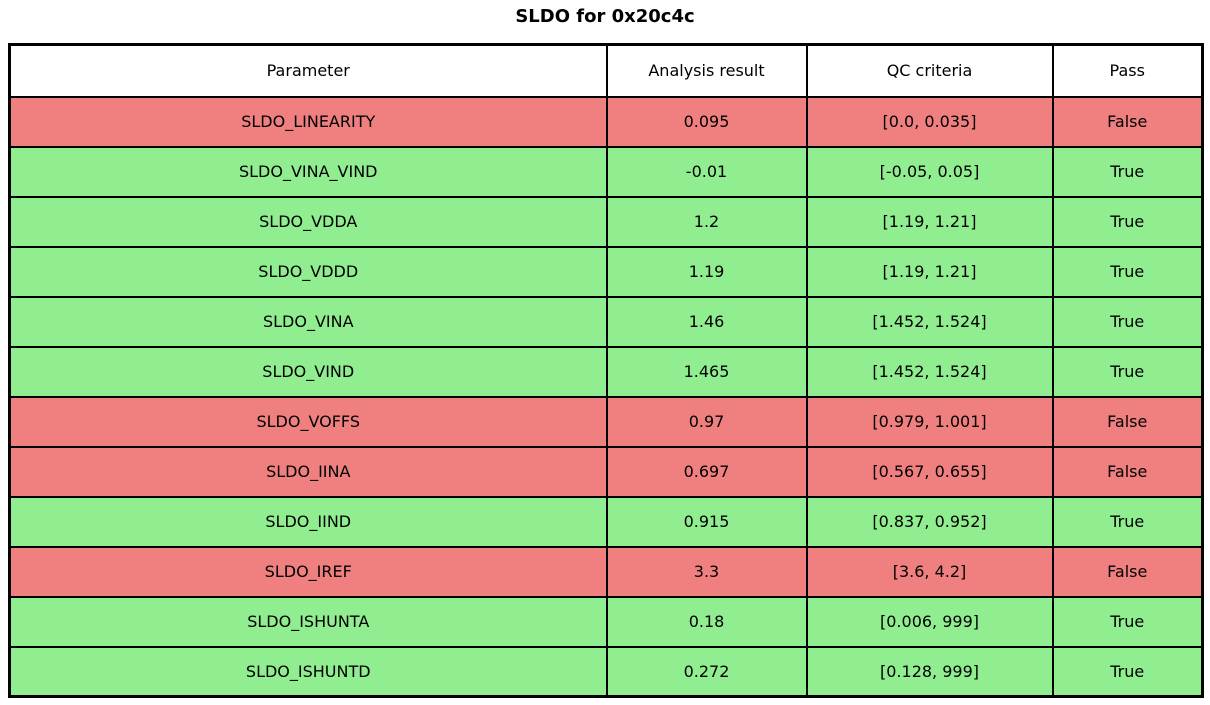  Describe the element at coordinates (929, 471) in the screenshot. I see `qc-criteria-cell: [0.567, 0.655]` at that location.